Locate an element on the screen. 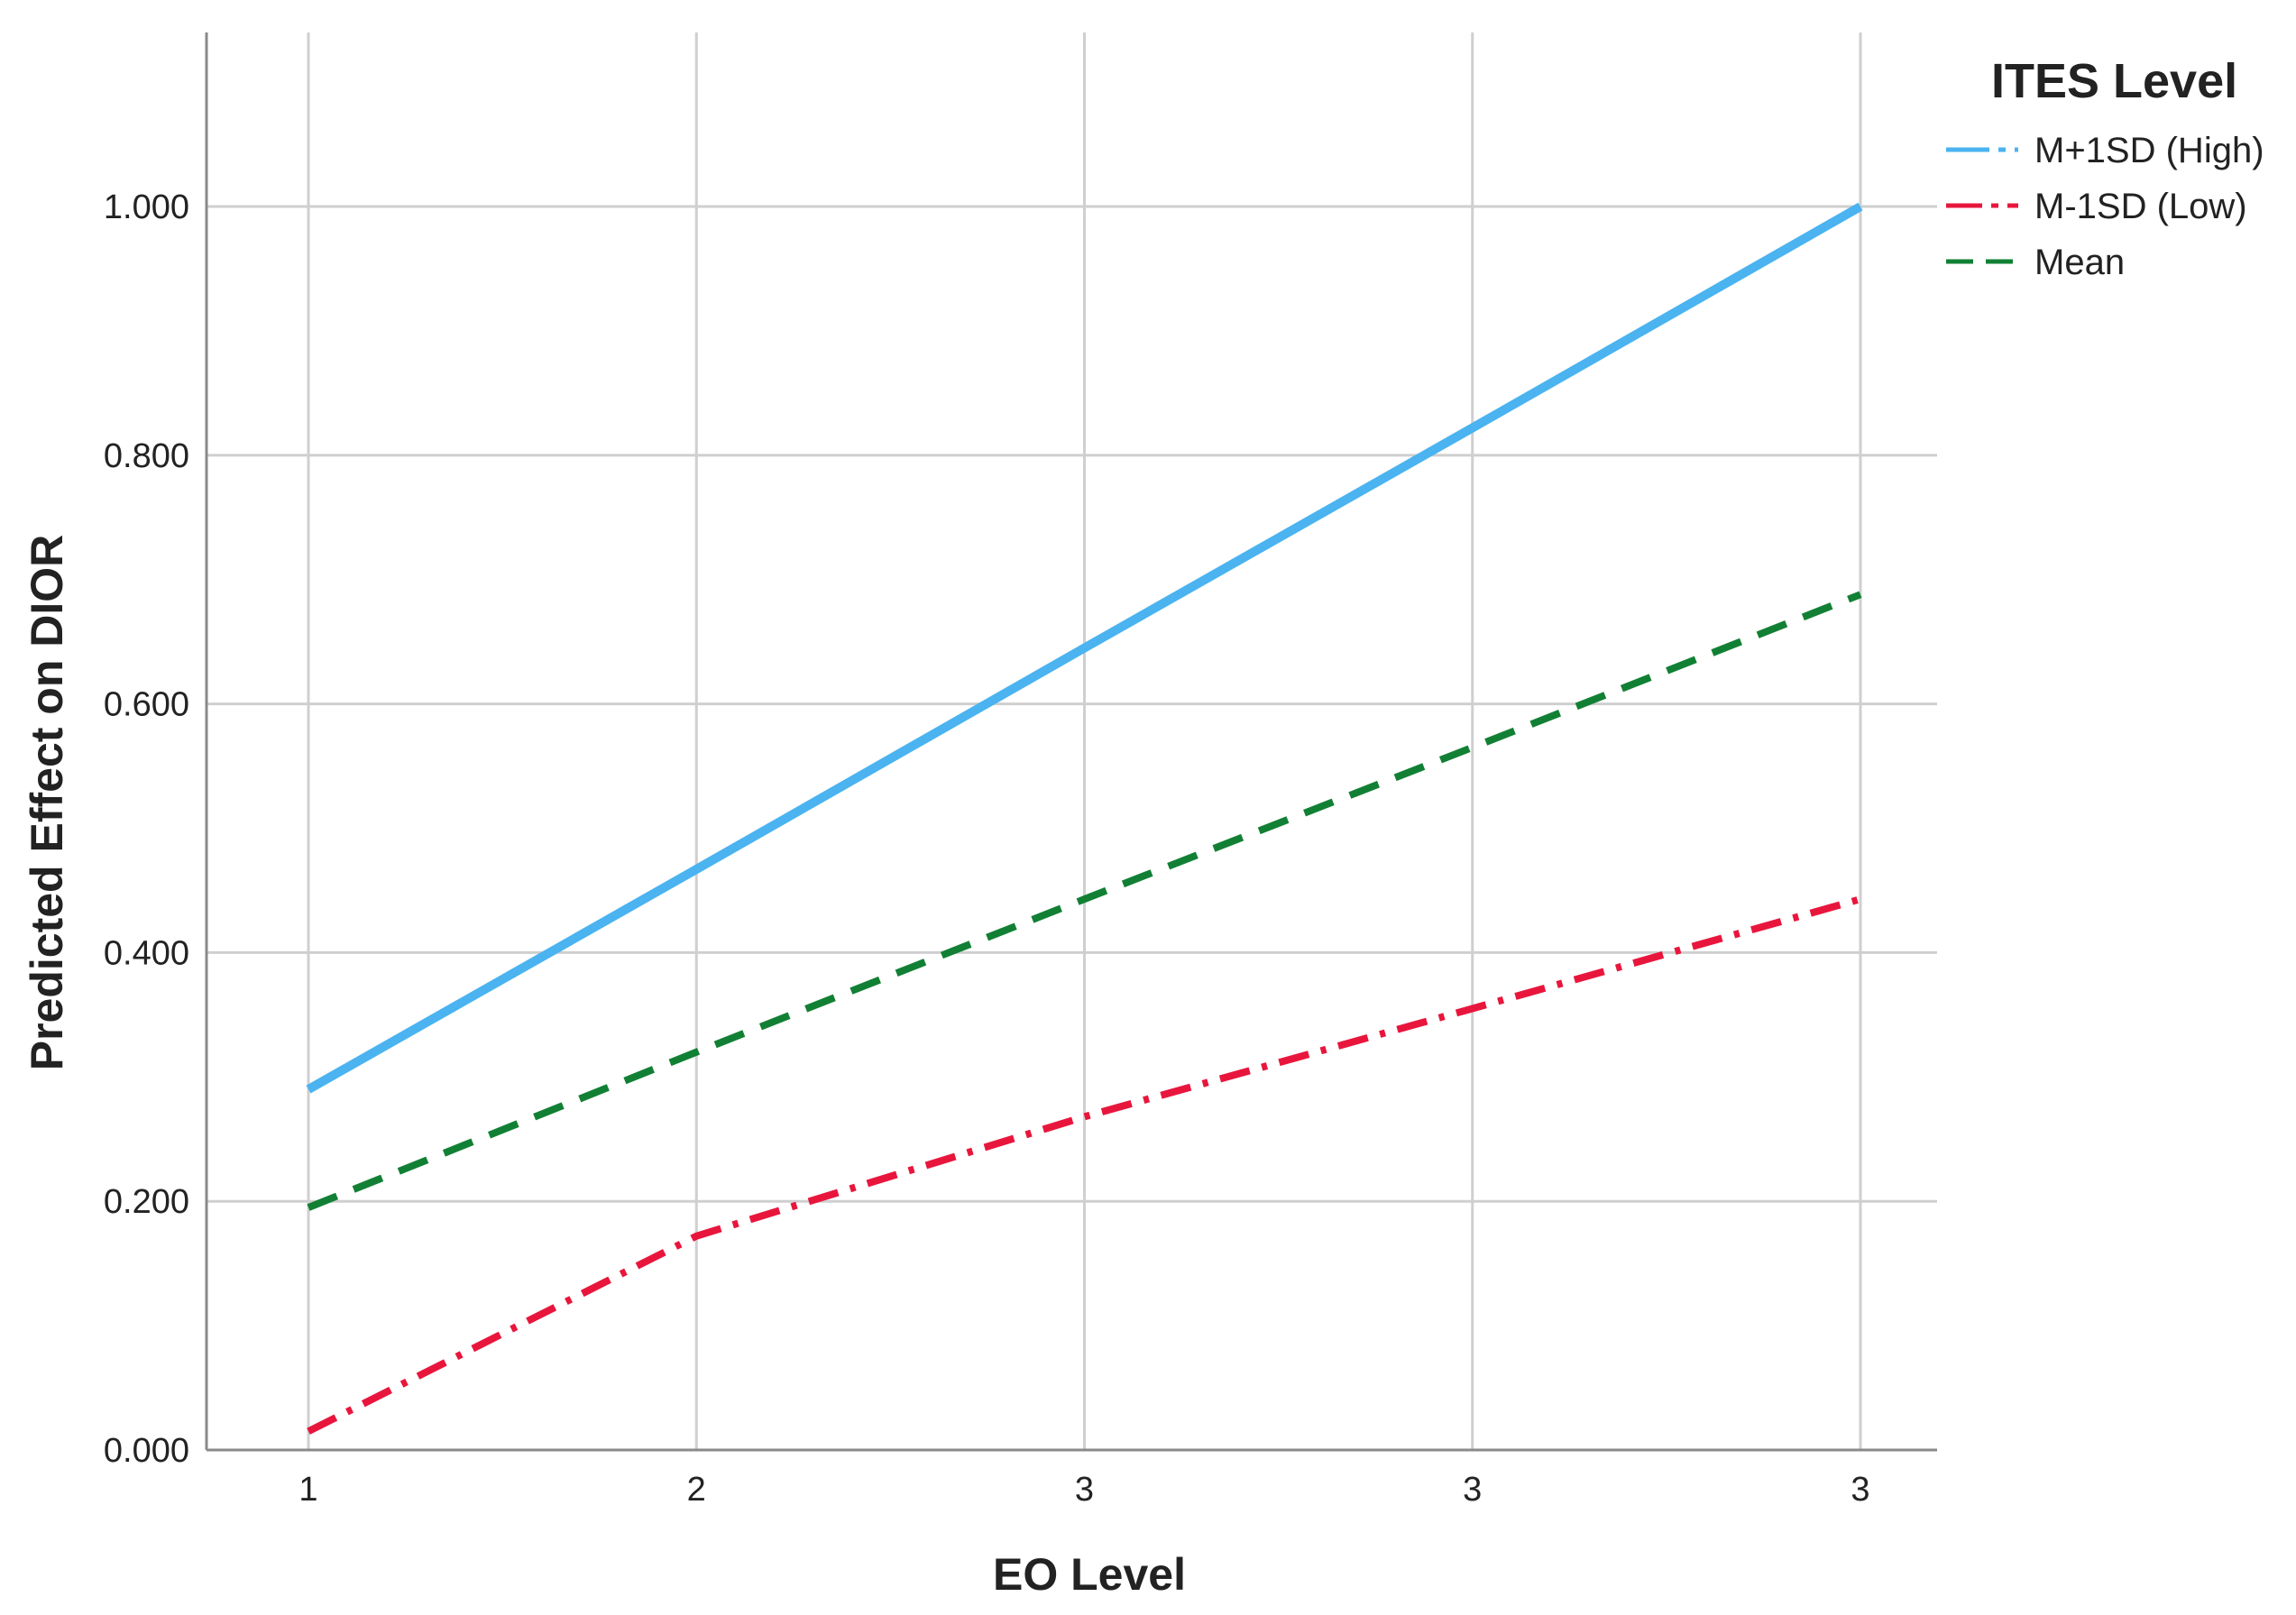 The width and height of the screenshot is (2296, 1615). y-tick-label: 1.000 is located at coordinates (146, 207).